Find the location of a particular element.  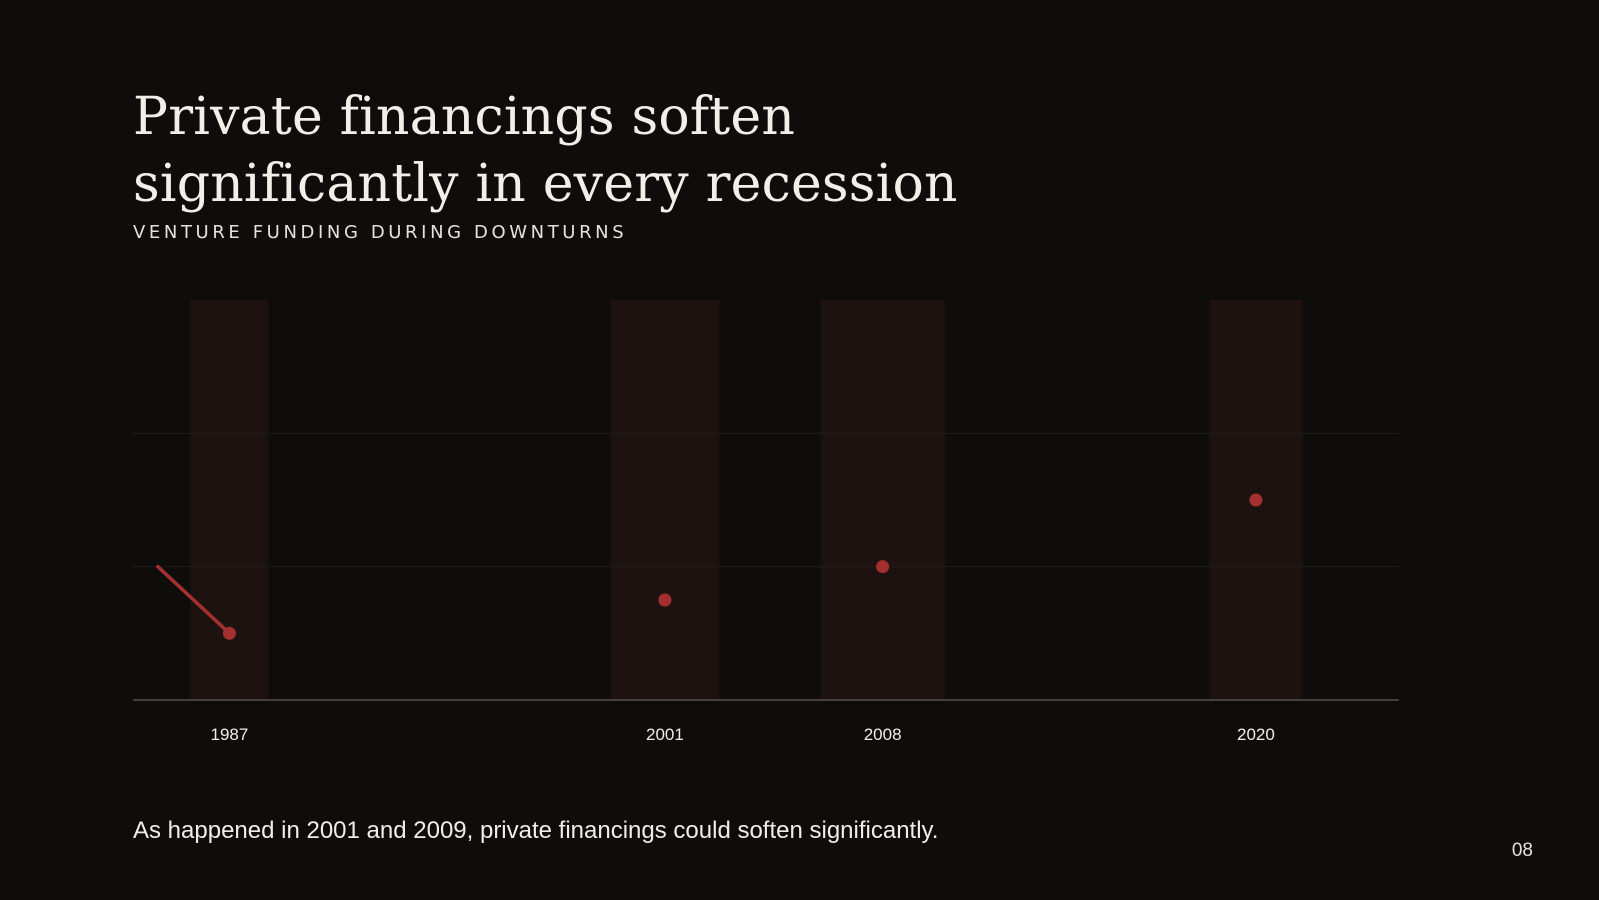

recession-band-2001 is located at coordinates (665, 500).